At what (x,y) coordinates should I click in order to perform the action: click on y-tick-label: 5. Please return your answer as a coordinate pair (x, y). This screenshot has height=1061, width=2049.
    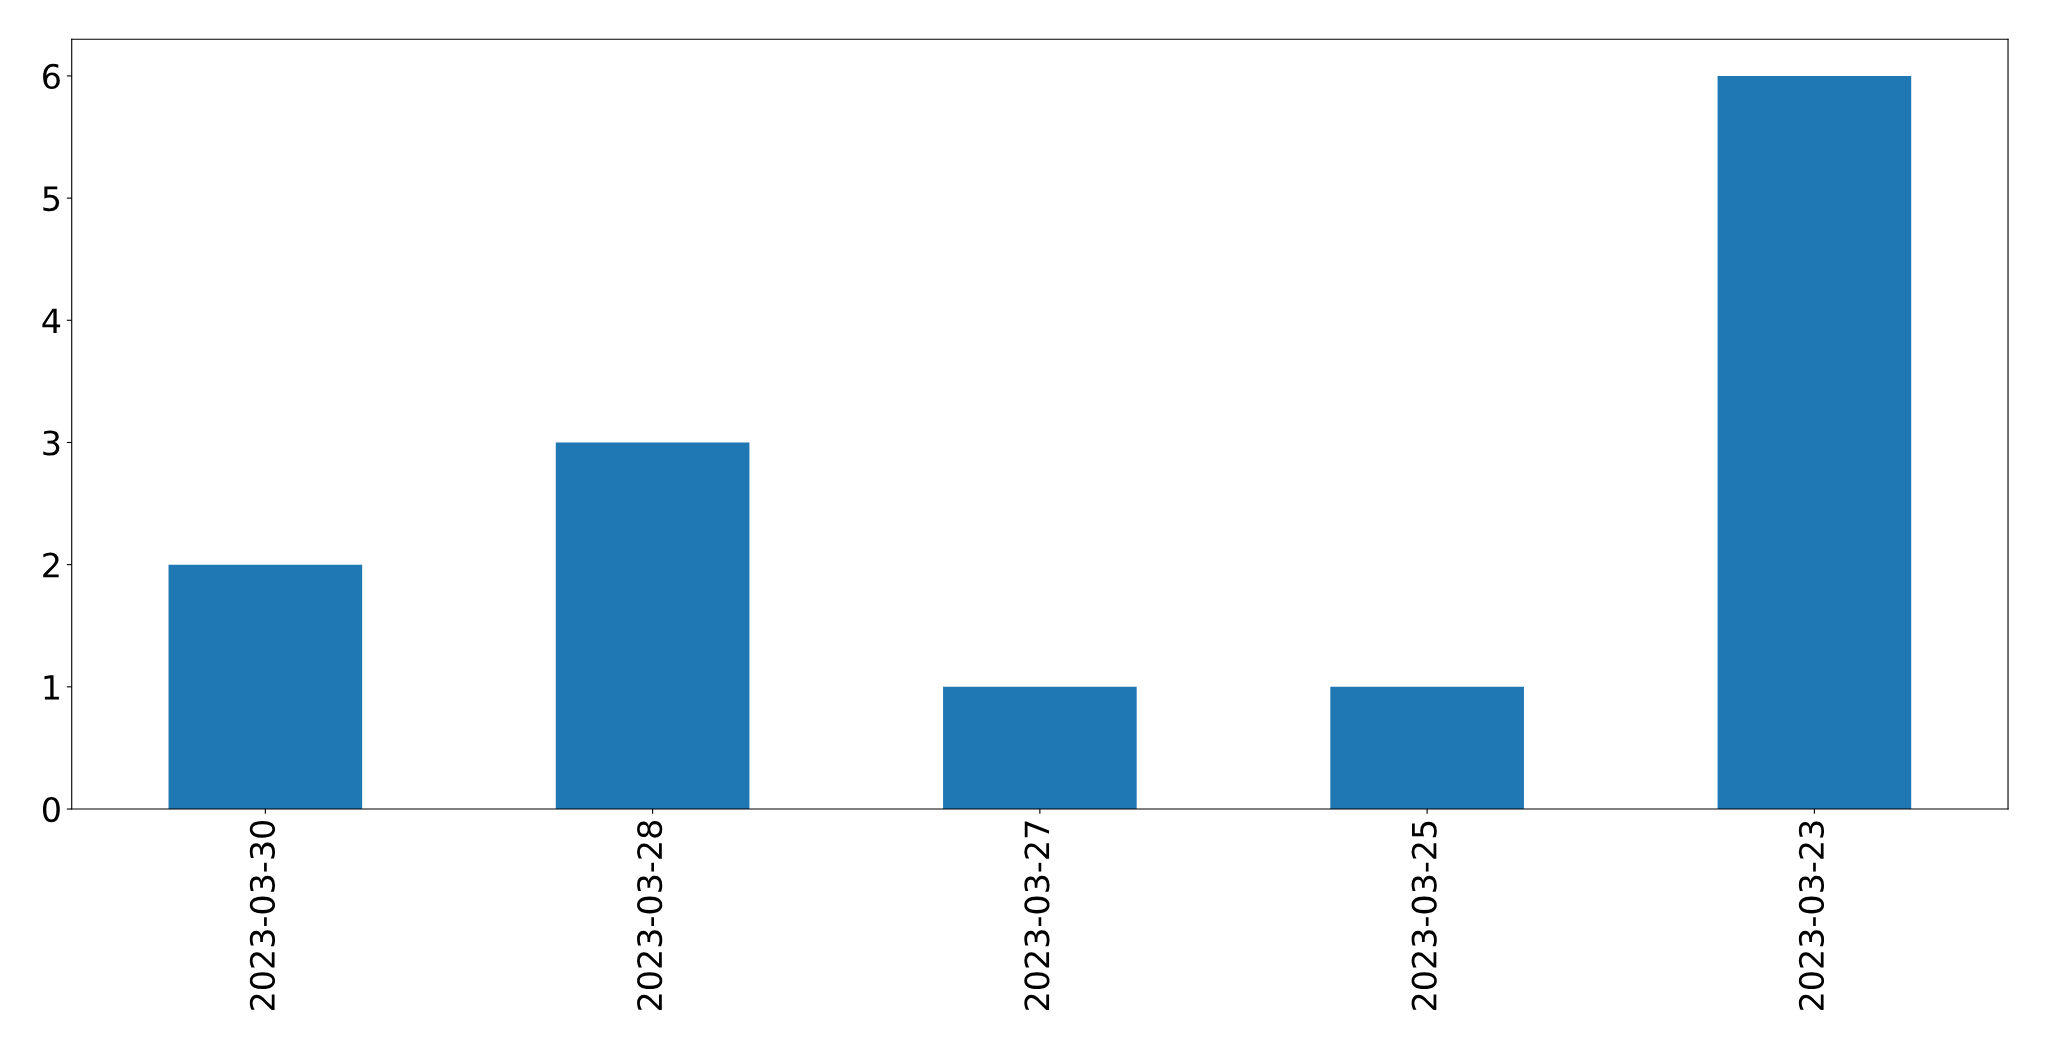
    Looking at the image, I should click on (51, 199).